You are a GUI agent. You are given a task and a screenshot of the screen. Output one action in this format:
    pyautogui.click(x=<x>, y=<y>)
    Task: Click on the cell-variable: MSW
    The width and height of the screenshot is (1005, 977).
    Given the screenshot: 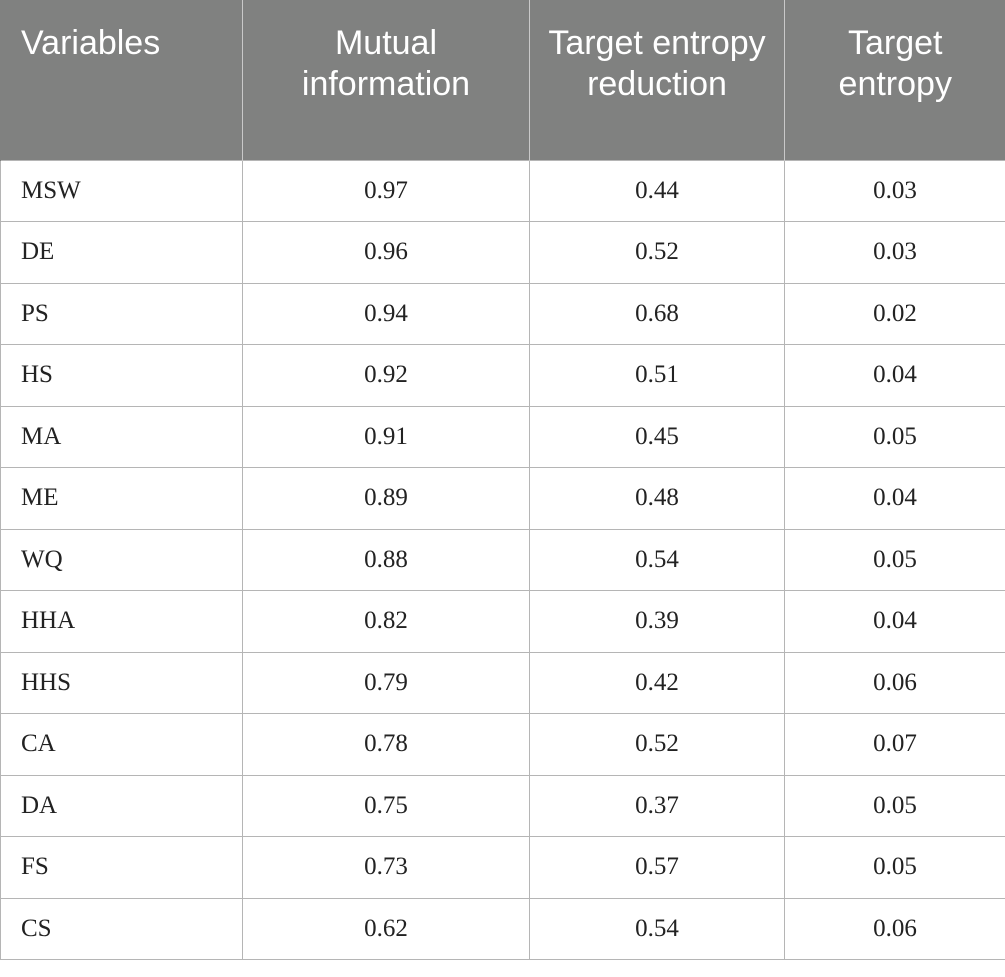 What is the action you would take?
    pyautogui.click(x=121, y=190)
    